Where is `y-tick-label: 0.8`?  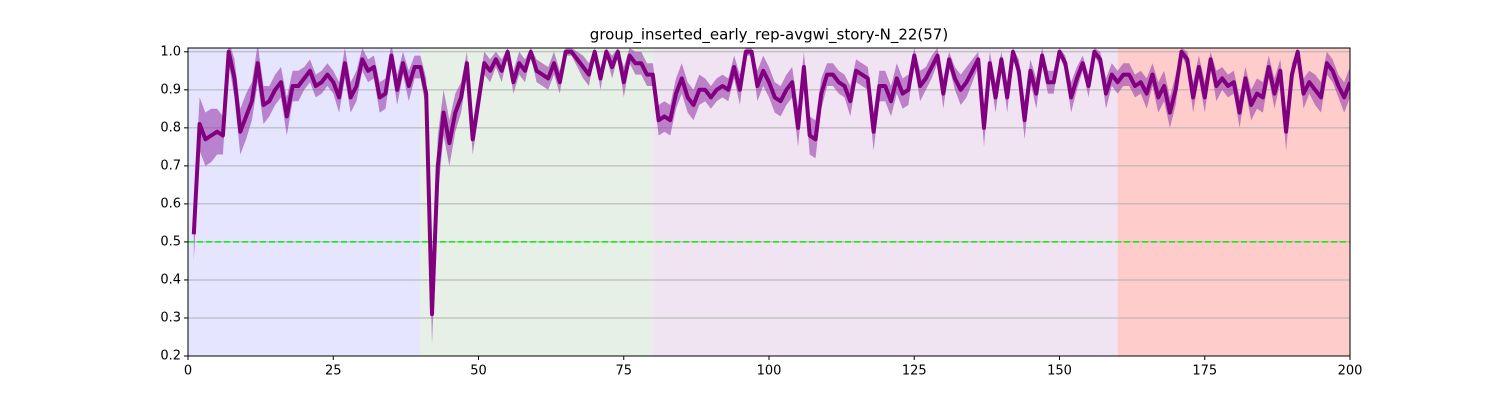 y-tick-label: 0.8 is located at coordinates (170, 127).